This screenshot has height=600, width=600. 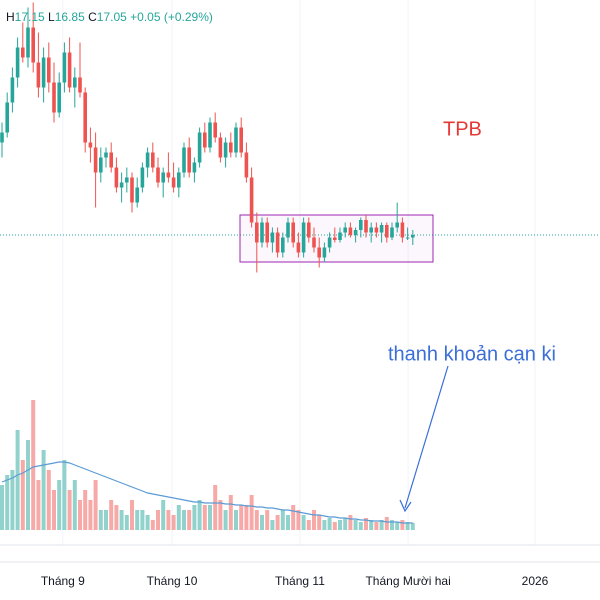 I want to click on arrow-head, so click(x=405, y=506).